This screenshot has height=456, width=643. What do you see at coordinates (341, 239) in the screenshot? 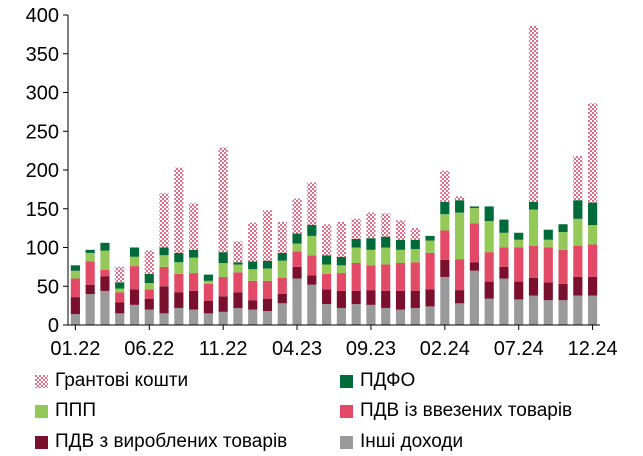
I see `bar-segment-5-07.23` at bounding box center [341, 239].